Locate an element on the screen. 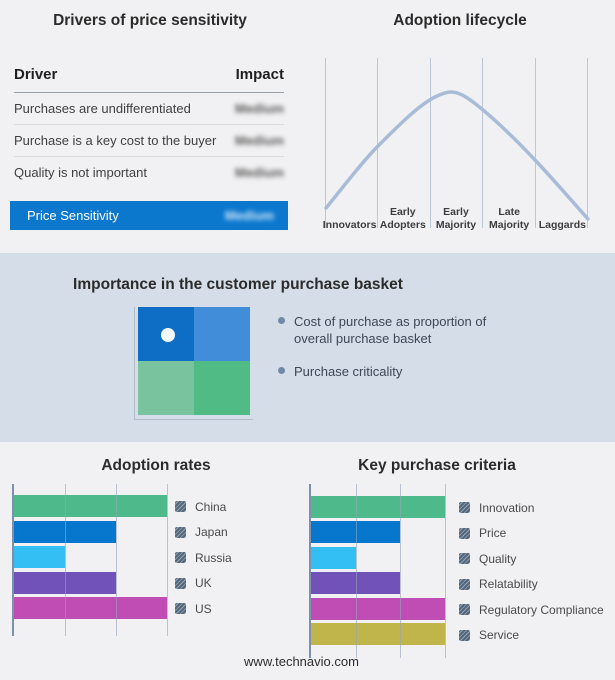  legend-item: Japan is located at coordinates (203, 533).